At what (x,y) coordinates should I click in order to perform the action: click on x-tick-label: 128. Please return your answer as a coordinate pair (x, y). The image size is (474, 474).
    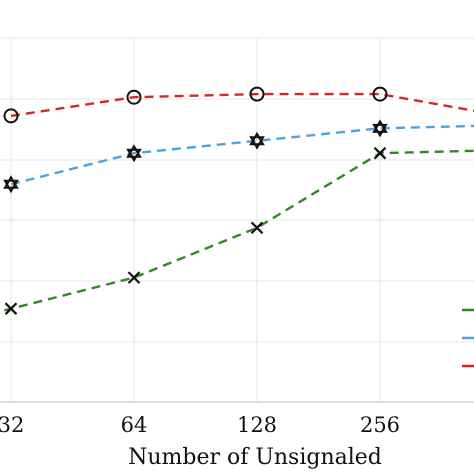
    Looking at the image, I should click on (257, 425).